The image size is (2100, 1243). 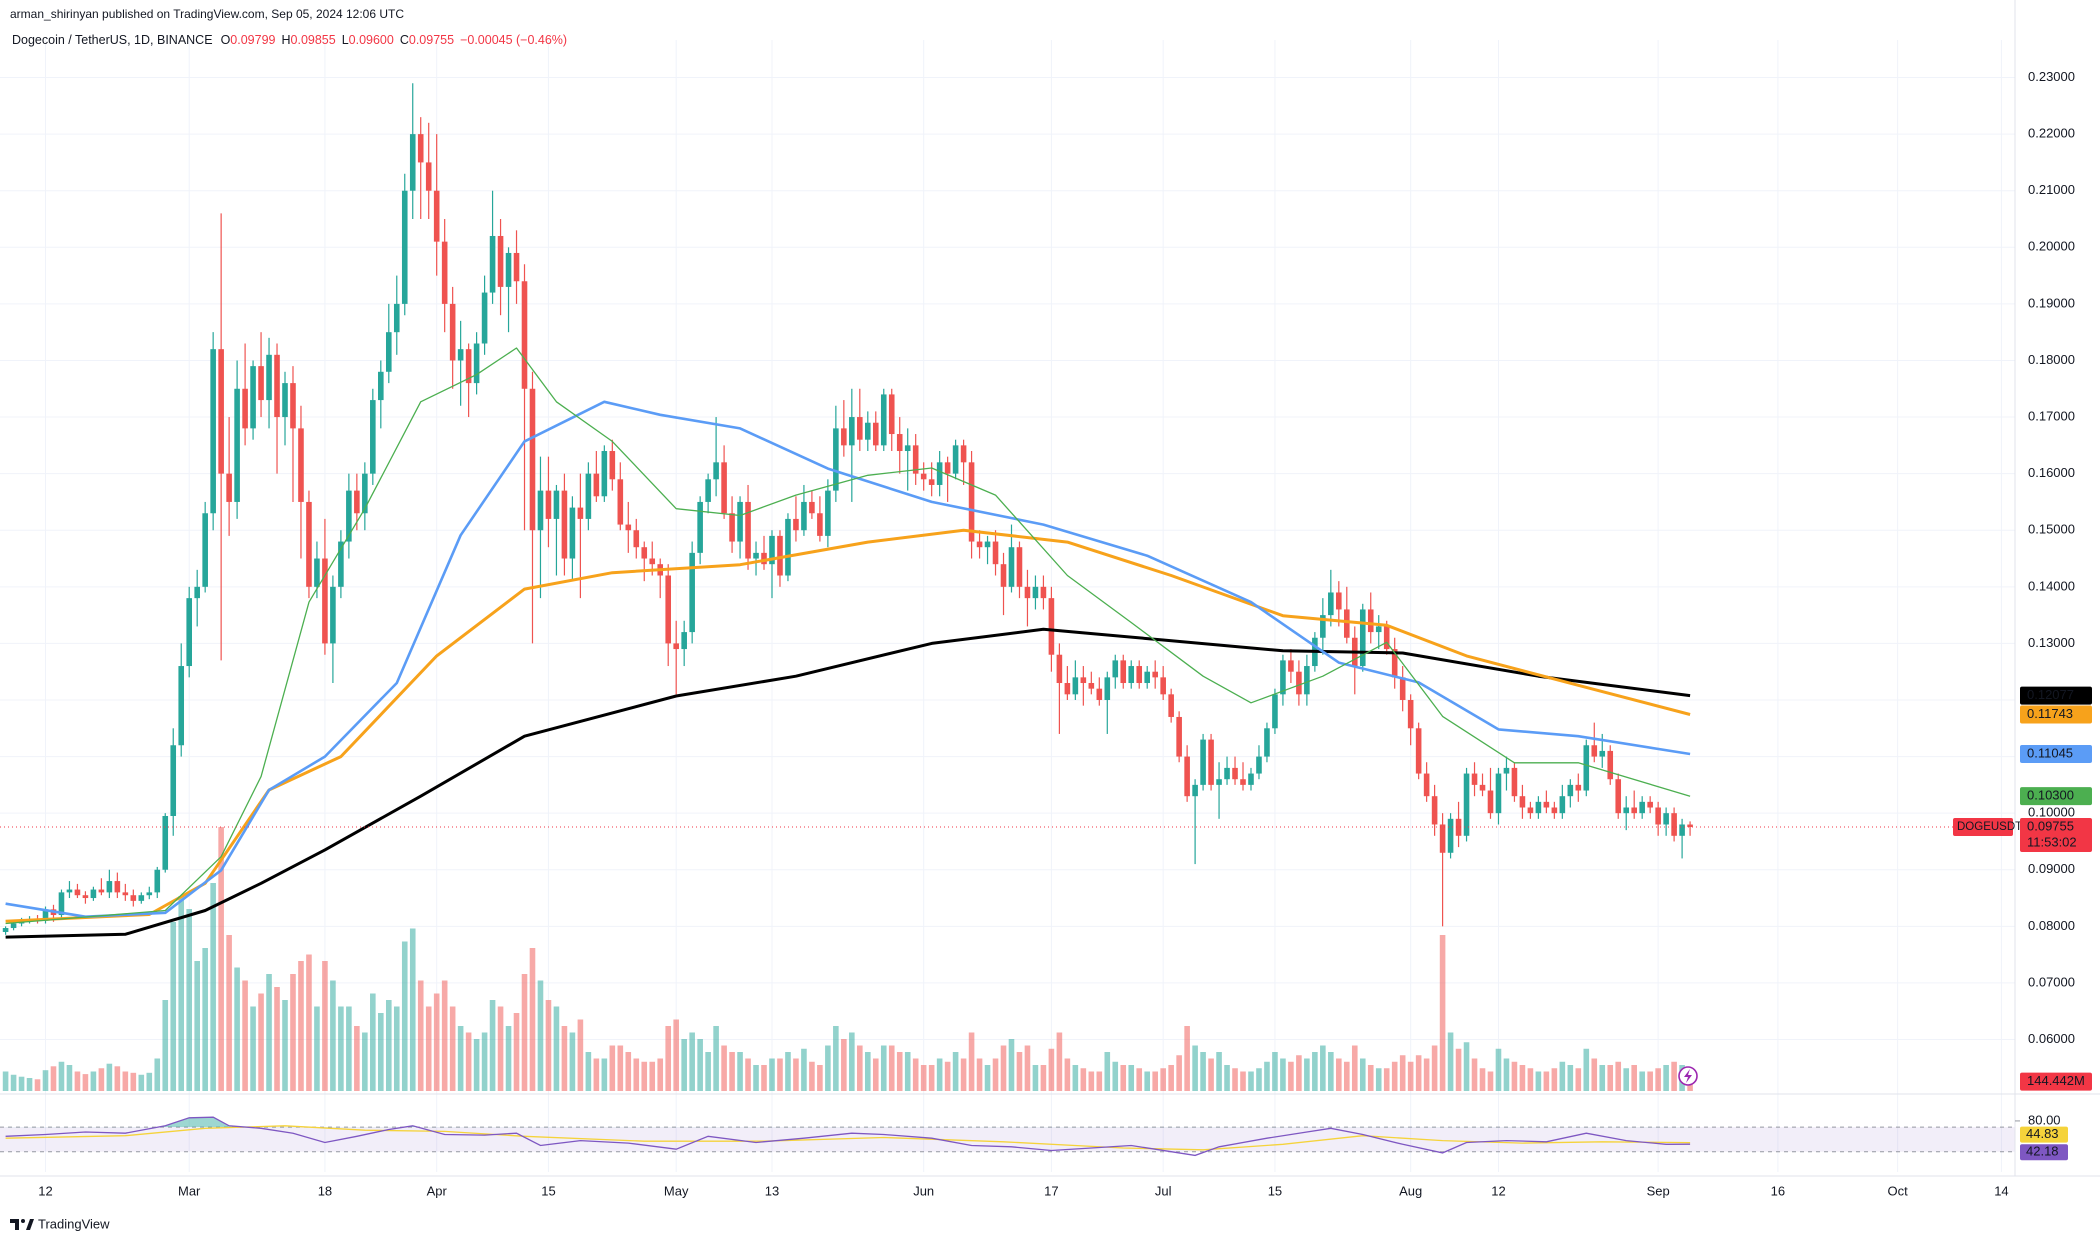 What do you see at coordinates (2056, 695) in the screenshot?
I see `ma-label-bg` at bounding box center [2056, 695].